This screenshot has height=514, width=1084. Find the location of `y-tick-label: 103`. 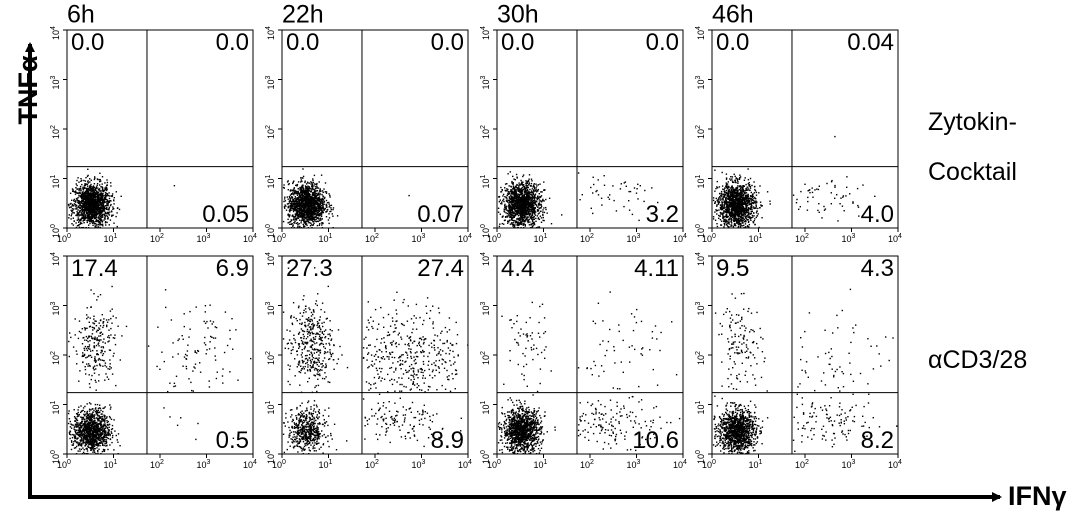

y-tick-label: 103 is located at coordinates (485, 82).